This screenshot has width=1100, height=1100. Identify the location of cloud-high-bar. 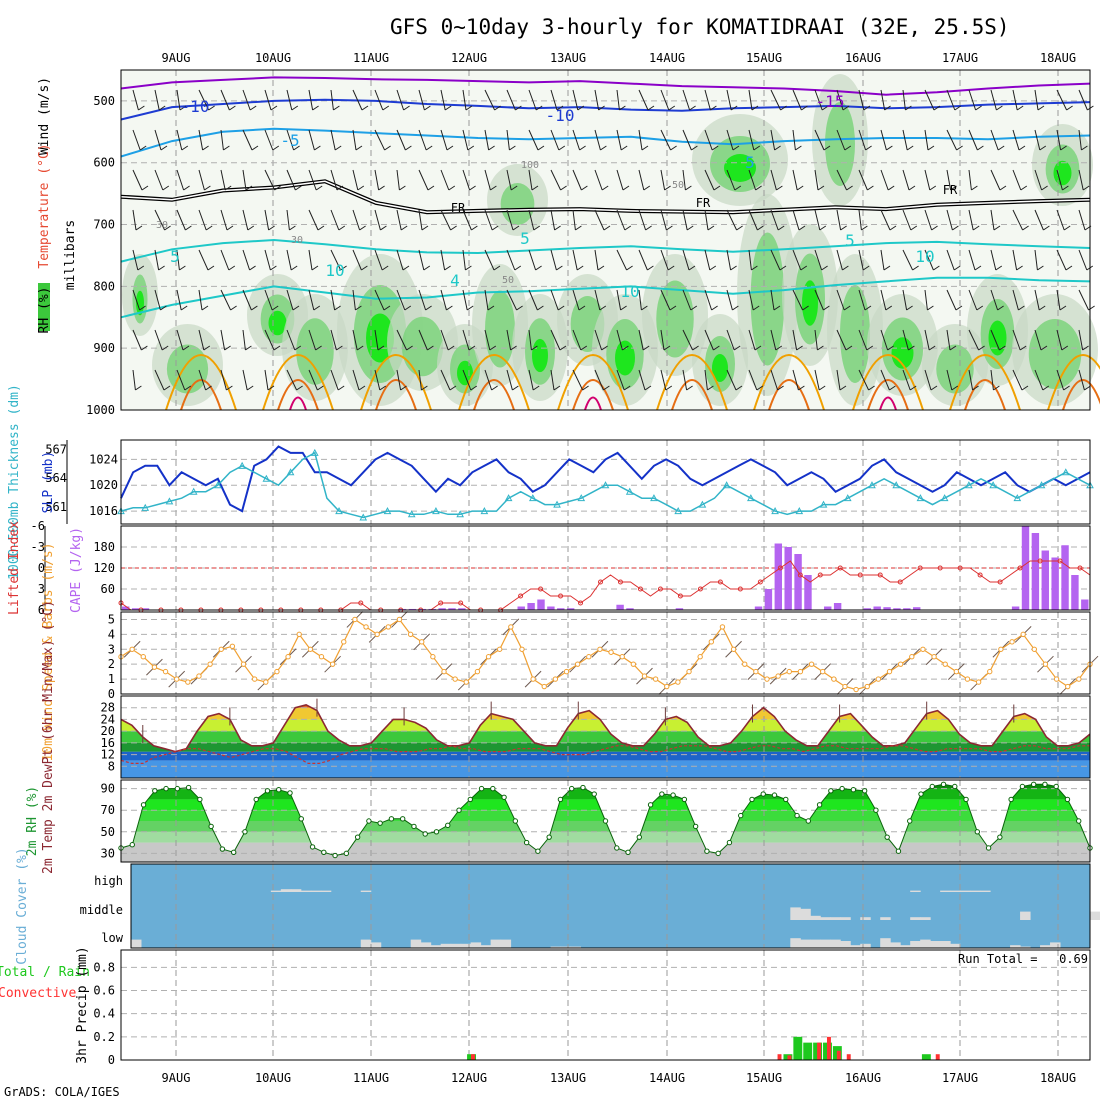
(286, 890).